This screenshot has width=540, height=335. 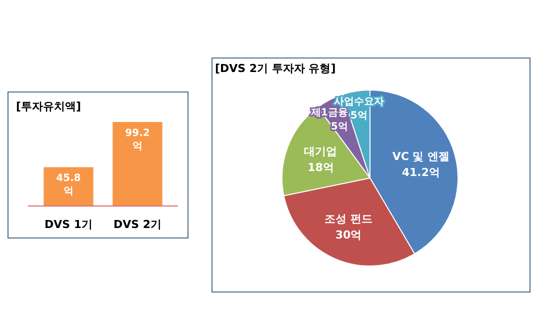 What do you see at coordinates (275, 68) in the screenshot?
I see `chart-title: [DVS 2기 투자자 유형]` at bounding box center [275, 68].